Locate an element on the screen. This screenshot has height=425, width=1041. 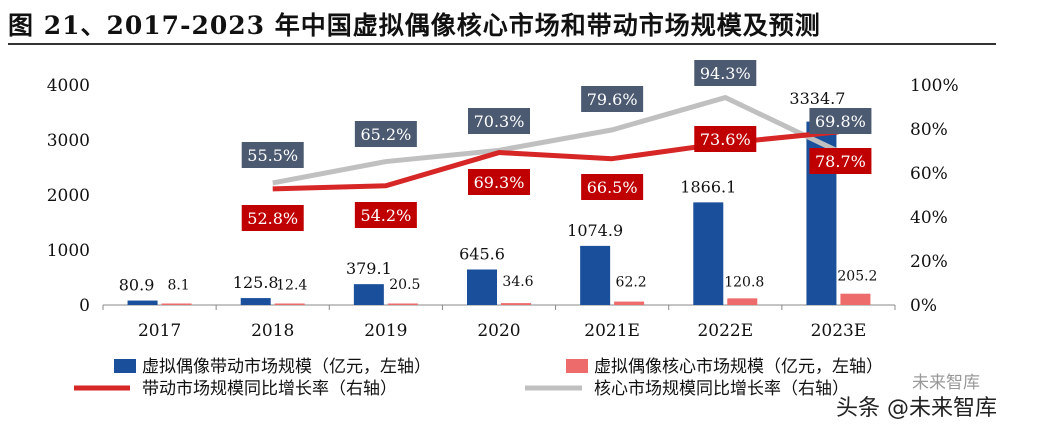
drive-growth-label: 52.8% is located at coordinates (272, 218).